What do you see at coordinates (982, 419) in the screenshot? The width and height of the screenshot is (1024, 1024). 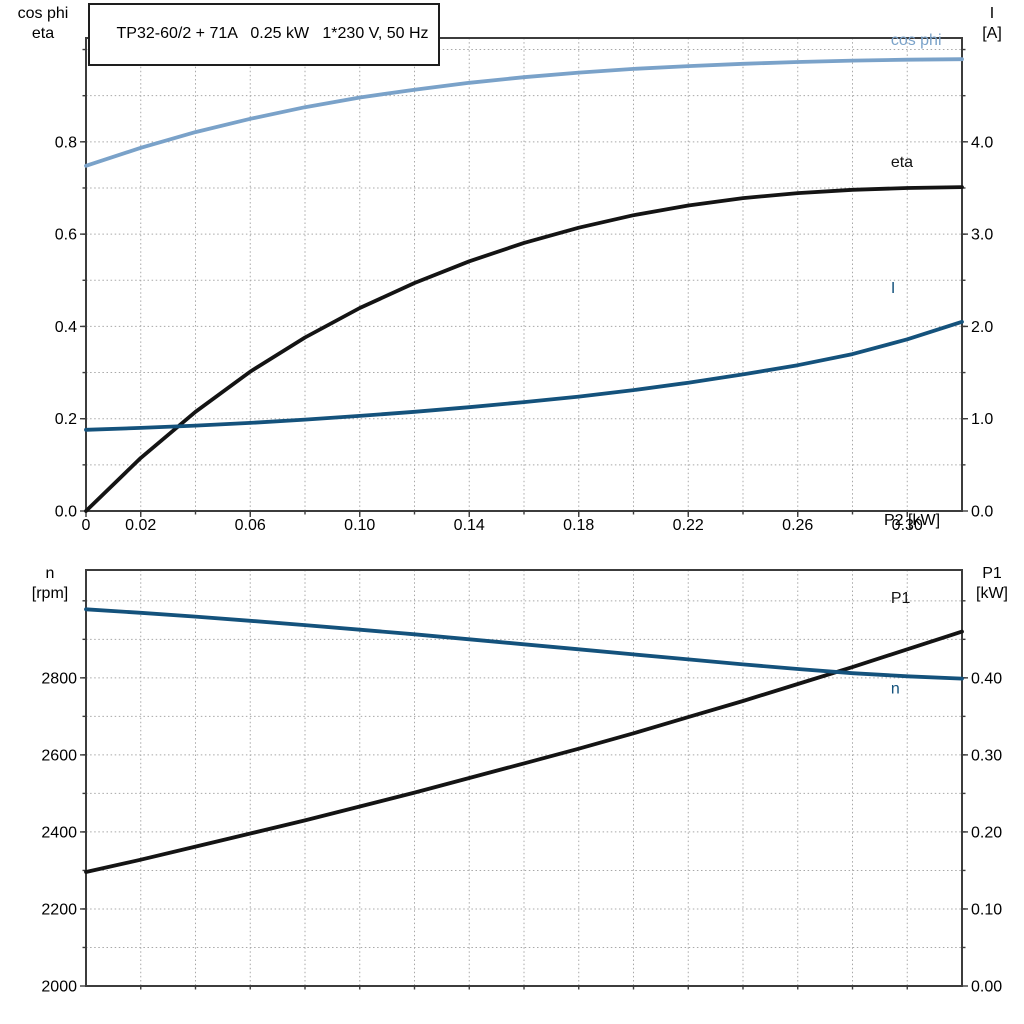 I see `right-tick-label: 1.0` at bounding box center [982, 419].